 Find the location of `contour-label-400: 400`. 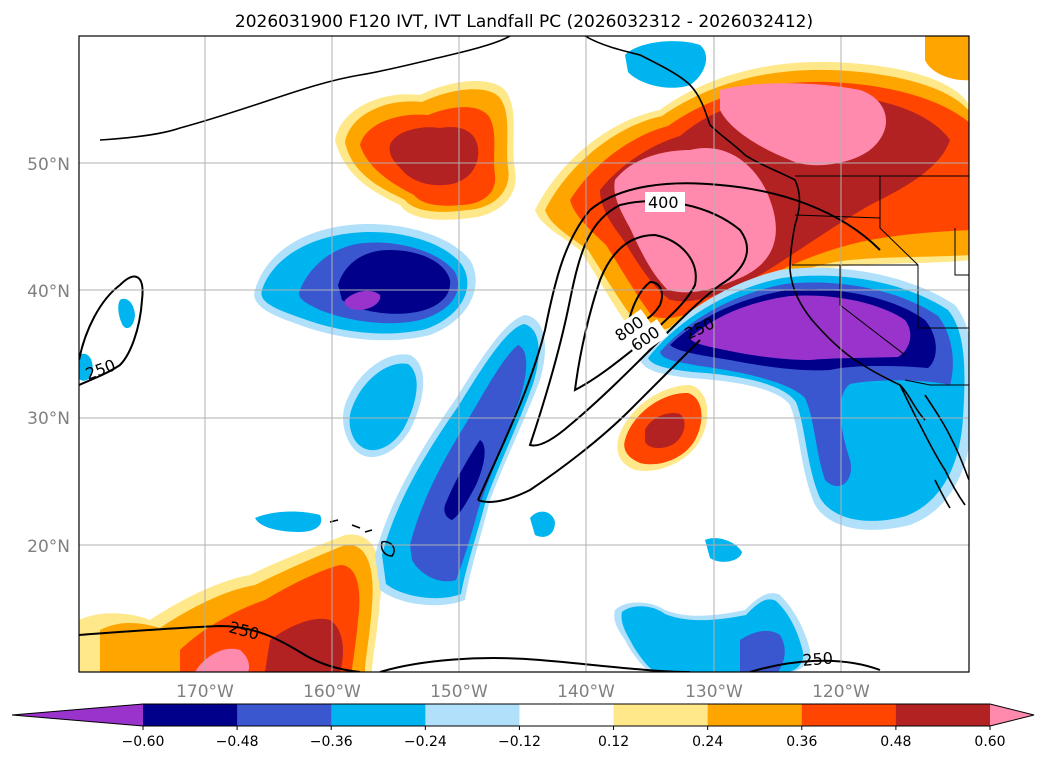

contour-label-400: 400 is located at coordinates (663, 202).